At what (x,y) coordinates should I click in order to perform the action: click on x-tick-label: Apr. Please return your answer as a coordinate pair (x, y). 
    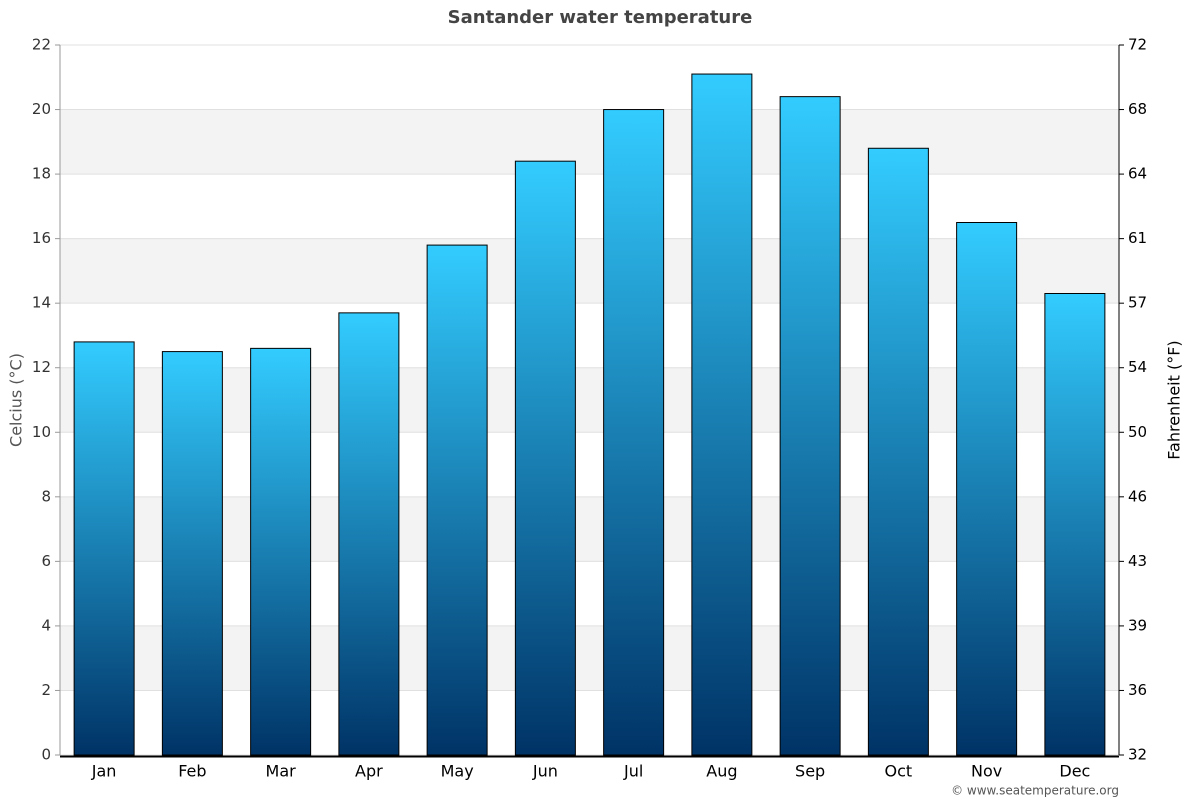
    Looking at the image, I should click on (369, 771).